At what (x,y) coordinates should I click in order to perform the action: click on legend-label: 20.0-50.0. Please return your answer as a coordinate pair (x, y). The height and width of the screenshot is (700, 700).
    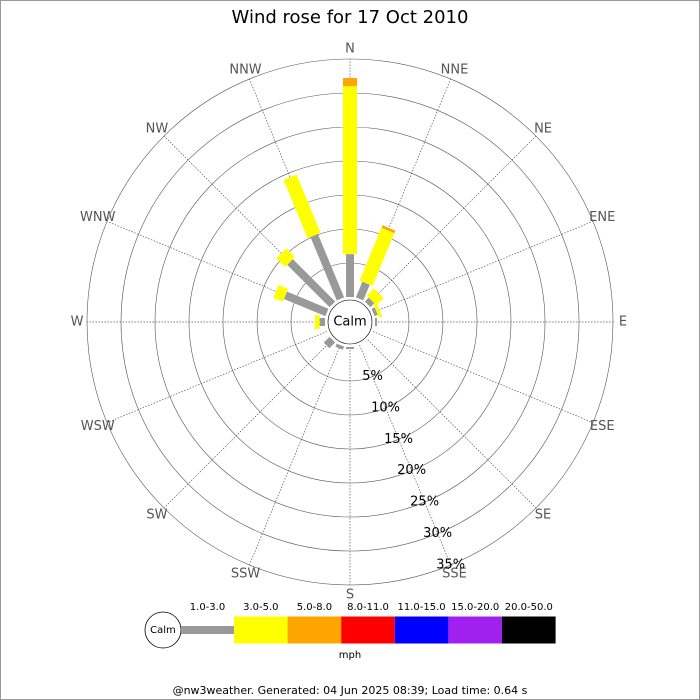
    Looking at the image, I should click on (529, 607).